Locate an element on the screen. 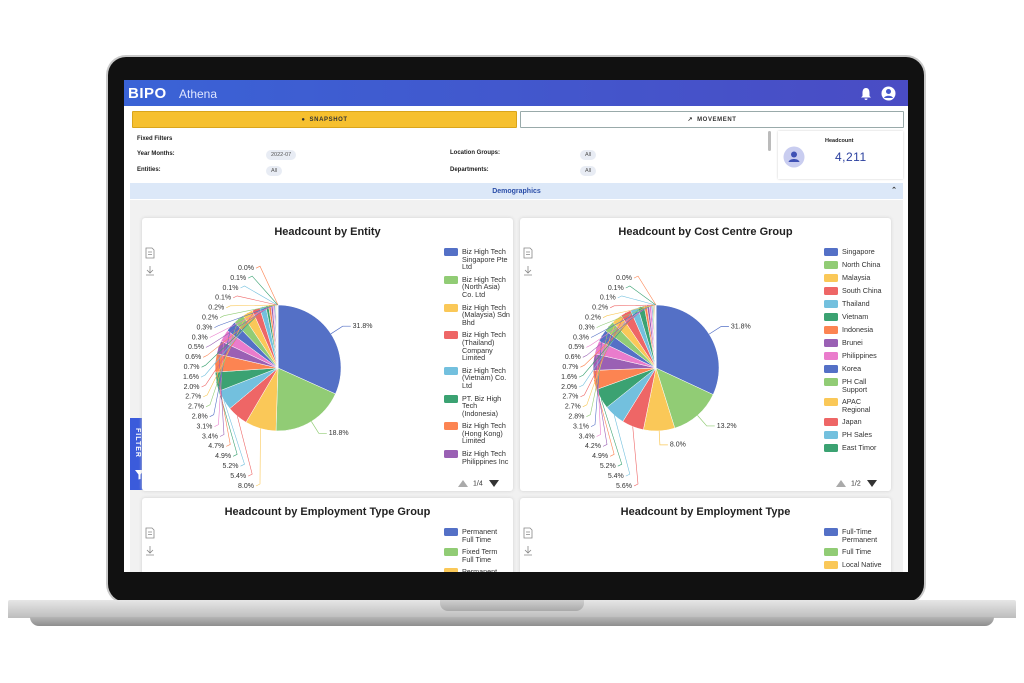 The width and height of the screenshot is (1024, 683). legend-item: Permanent is located at coordinates (477, 570).